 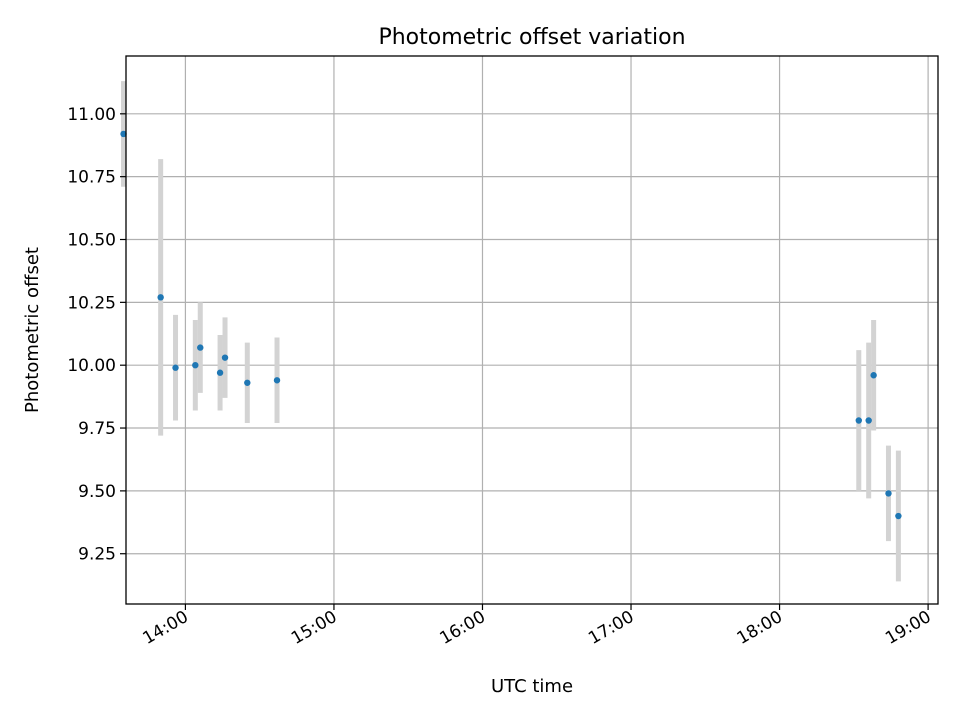 What do you see at coordinates (91, 178) in the screenshot?
I see `y-tick-label: 10.75` at bounding box center [91, 178].